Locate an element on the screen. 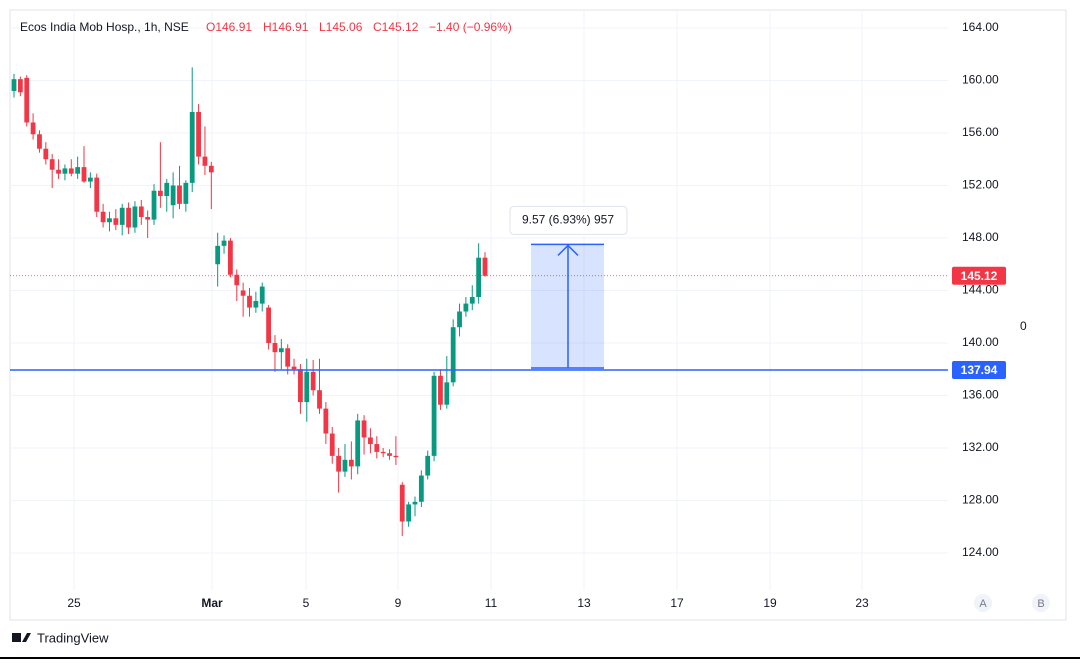  measure-label-box is located at coordinates (568, 220).